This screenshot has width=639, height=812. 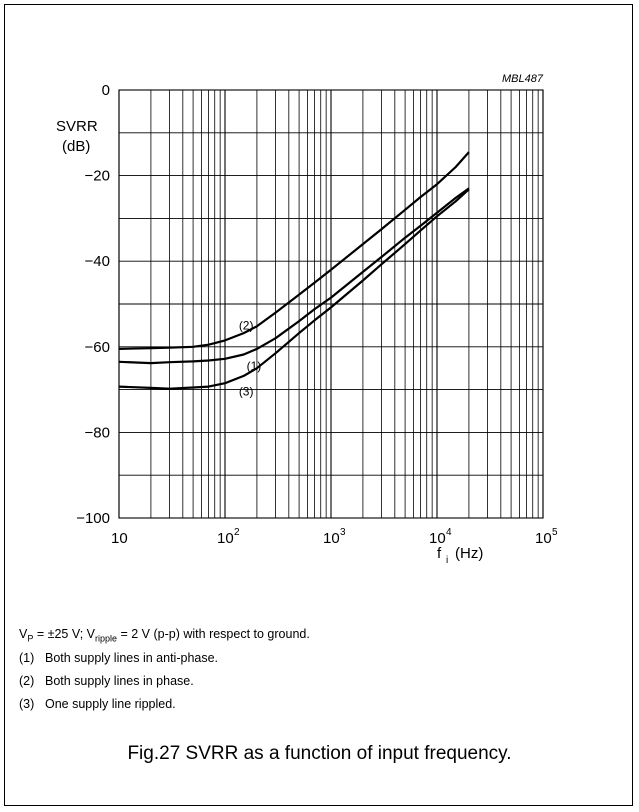 What do you see at coordinates (119, 658) in the screenshot?
I see `note-1: (1) Both supply lines in anti-phase.` at bounding box center [119, 658].